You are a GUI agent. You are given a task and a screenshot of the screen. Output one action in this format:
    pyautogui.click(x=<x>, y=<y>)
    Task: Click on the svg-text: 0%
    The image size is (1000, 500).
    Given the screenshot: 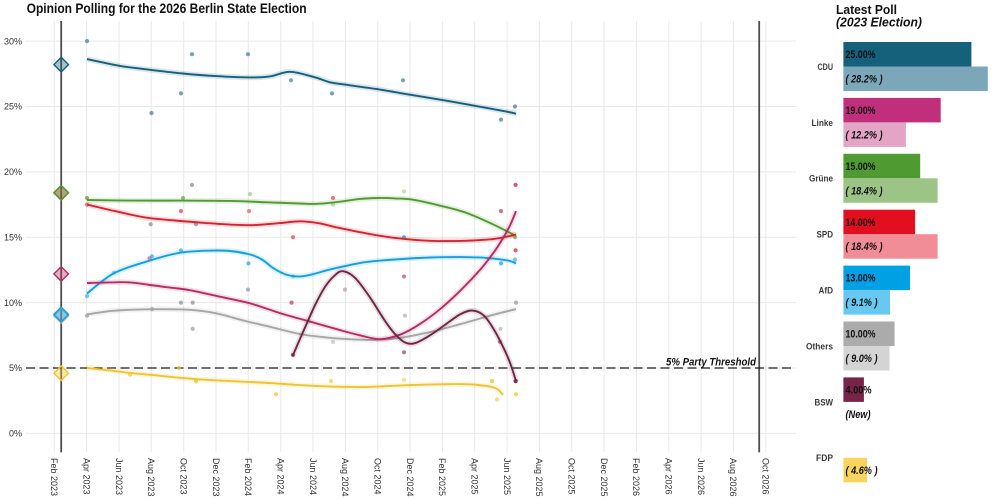 What is the action you would take?
    pyautogui.click(x=15, y=434)
    